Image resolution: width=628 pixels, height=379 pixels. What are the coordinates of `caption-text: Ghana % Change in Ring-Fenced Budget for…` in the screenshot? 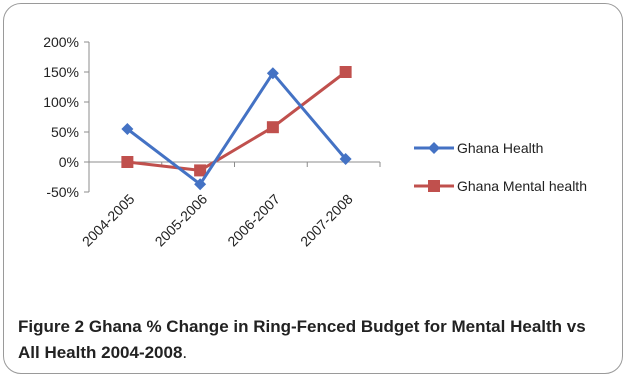 It's located at (302, 339).